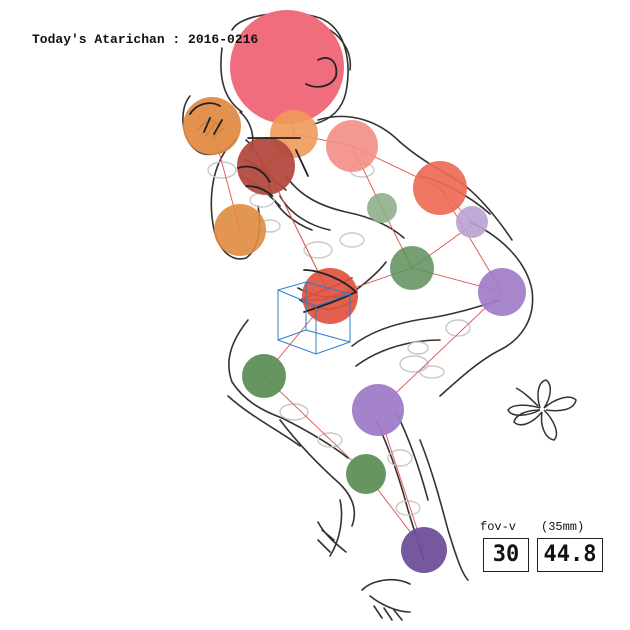  What do you see at coordinates (286, 71) in the screenshot?
I see `sketch-hair` at bounding box center [286, 71].